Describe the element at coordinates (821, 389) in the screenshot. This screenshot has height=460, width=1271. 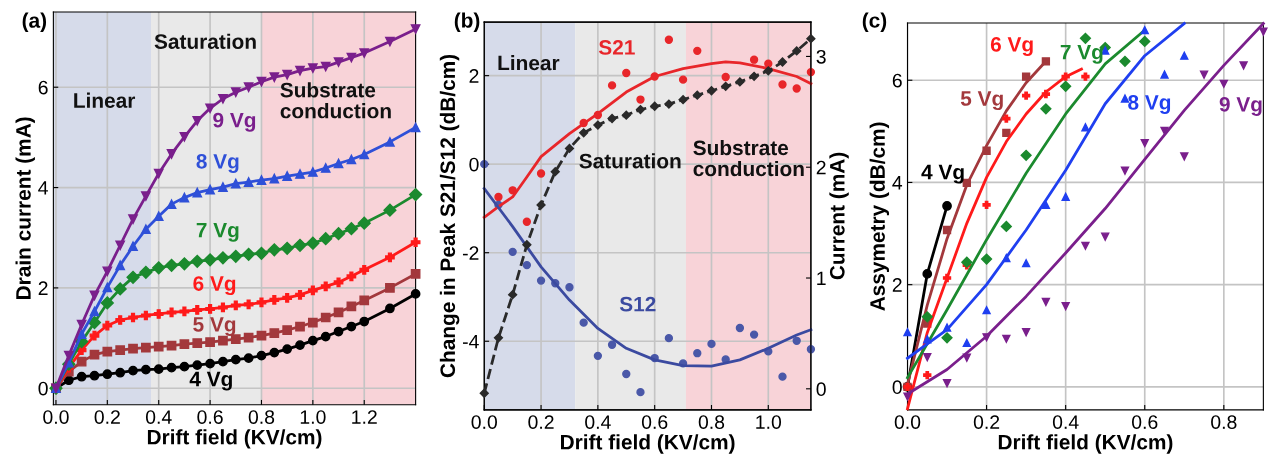
I see `y2-tick-label: 0` at that location.